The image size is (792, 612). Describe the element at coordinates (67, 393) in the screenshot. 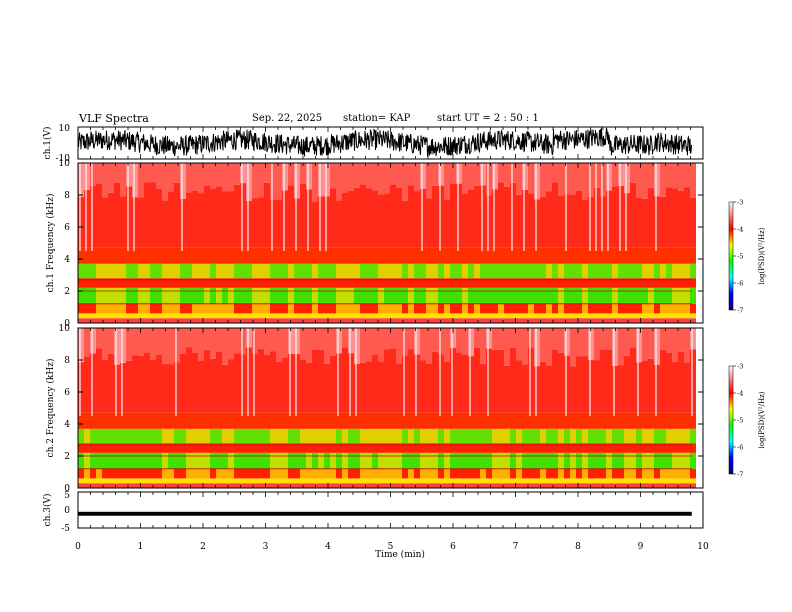

I see `freq-tick-label: 6` at that location.